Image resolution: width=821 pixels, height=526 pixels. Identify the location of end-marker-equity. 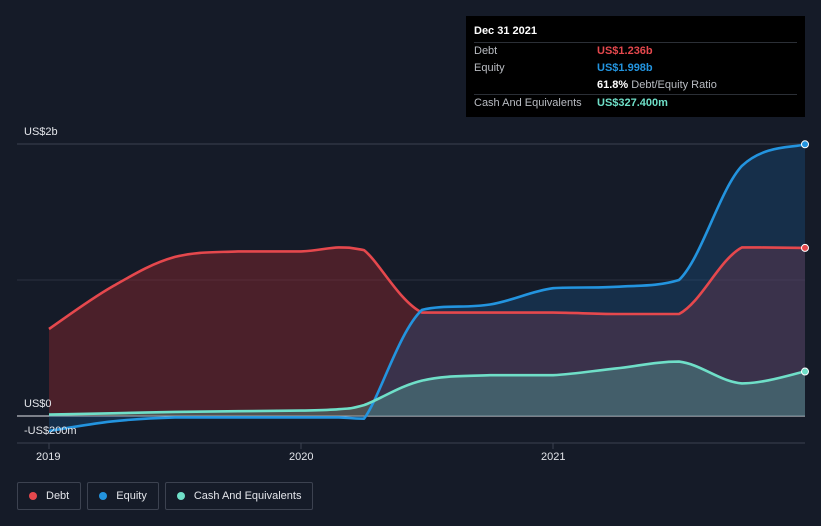
(805, 144).